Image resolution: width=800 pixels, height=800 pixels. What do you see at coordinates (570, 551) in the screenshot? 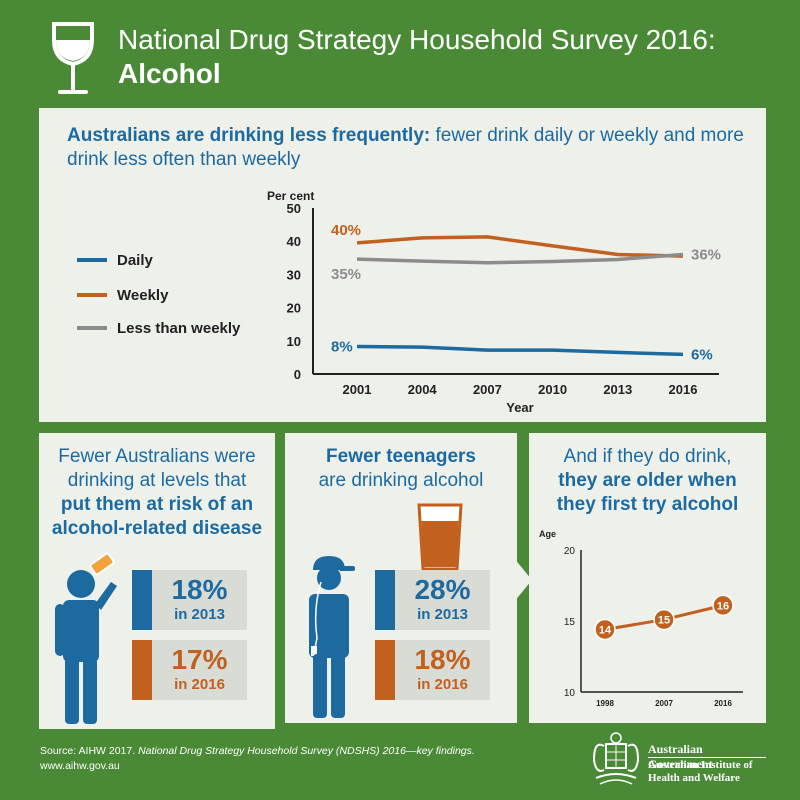
I see `age-y-tick-label: 20` at bounding box center [570, 551].